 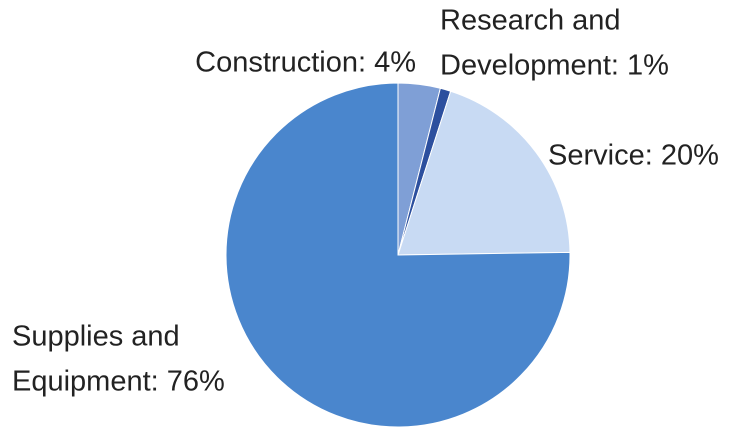 I want to click on slice-label: Research and, so click(x=530, y=21).